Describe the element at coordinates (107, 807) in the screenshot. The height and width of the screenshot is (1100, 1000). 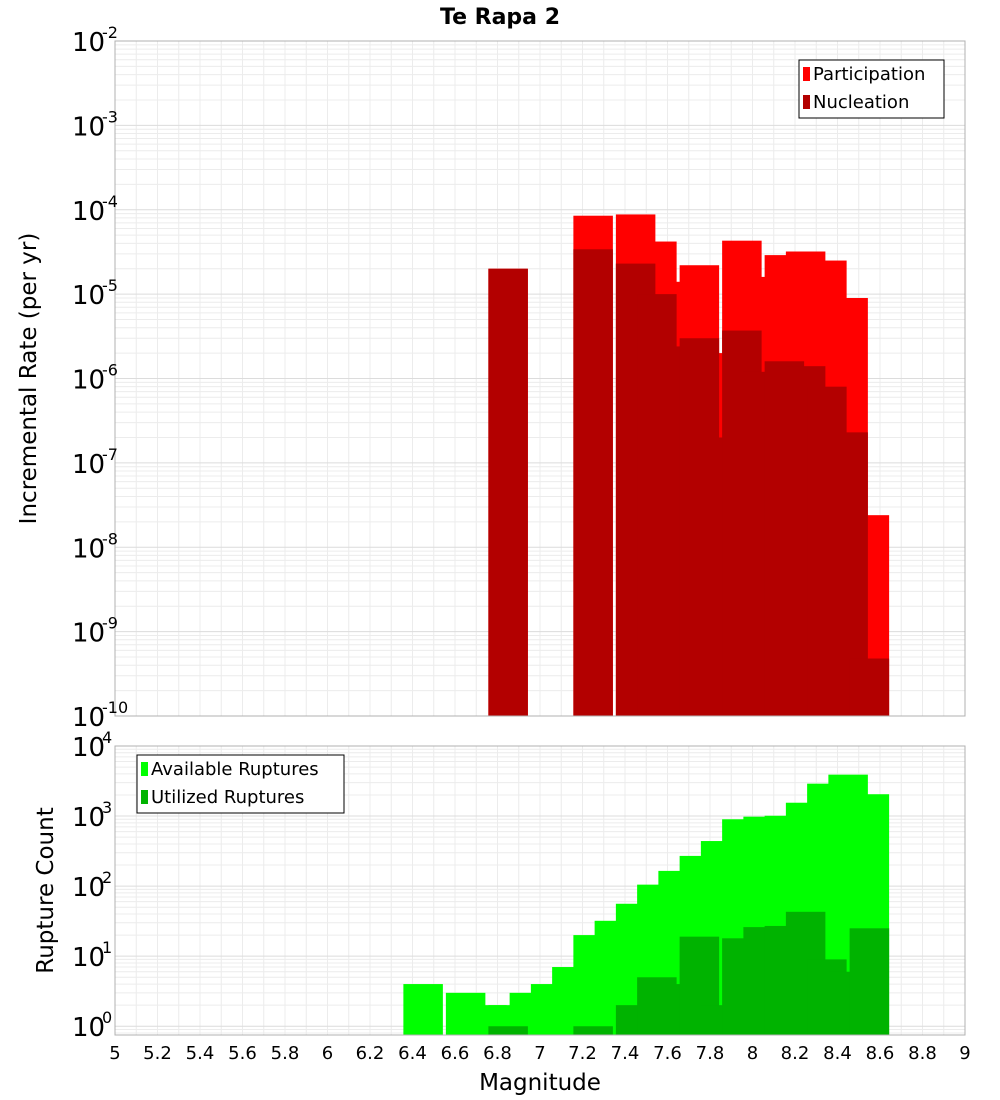
I see `y-tick-exponent: 3` at that location.